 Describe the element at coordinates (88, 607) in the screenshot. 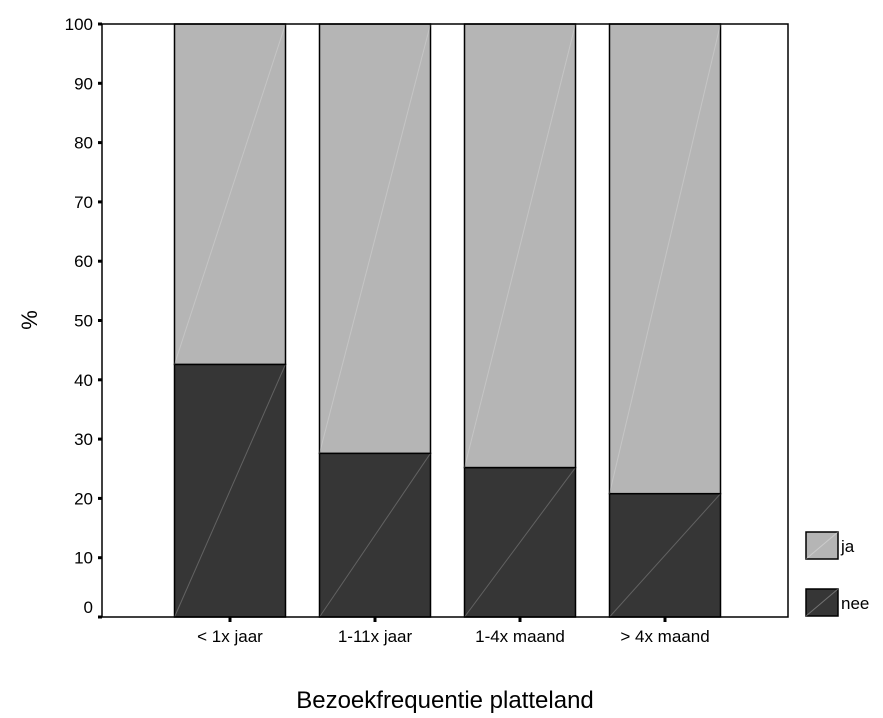

I see `y-tick-label: 0` at that location.